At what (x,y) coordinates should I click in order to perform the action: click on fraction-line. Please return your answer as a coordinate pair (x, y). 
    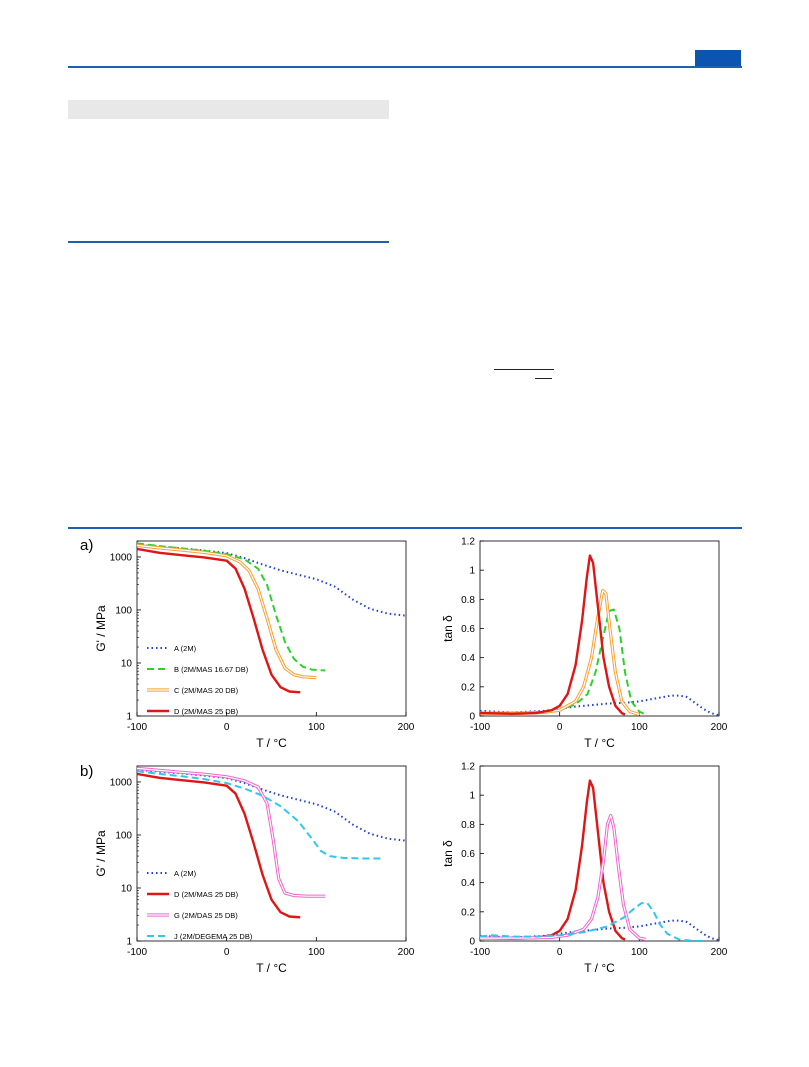
    Looking at the image, I should click on (524, 369).